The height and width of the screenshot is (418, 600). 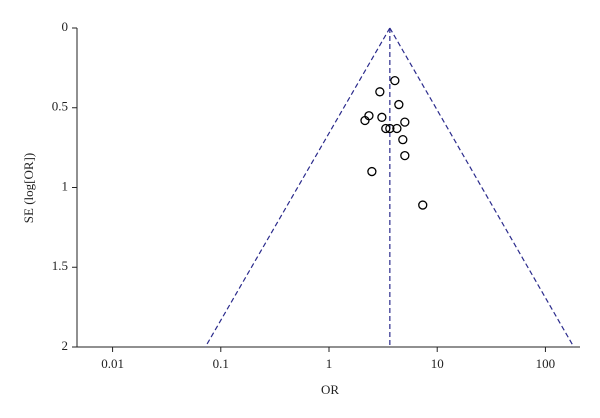 What do you see at coordinates (330, 389) in the screenshot?
I see `x-axis-label: OR` at bounding box center [330, 389].